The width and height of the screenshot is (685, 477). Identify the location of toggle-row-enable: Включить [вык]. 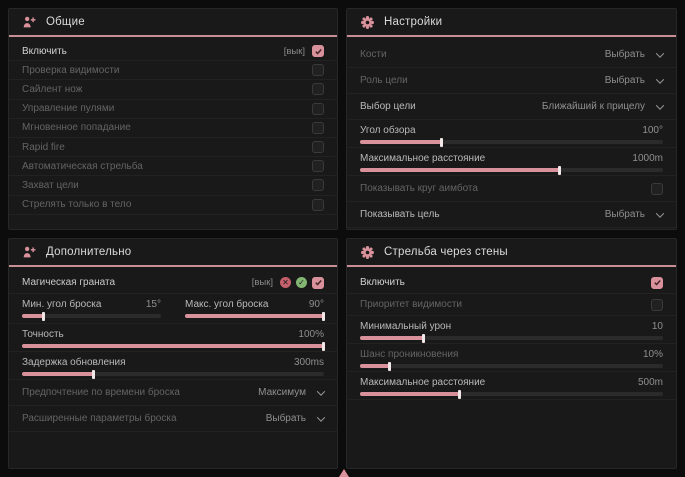
(173, 52).